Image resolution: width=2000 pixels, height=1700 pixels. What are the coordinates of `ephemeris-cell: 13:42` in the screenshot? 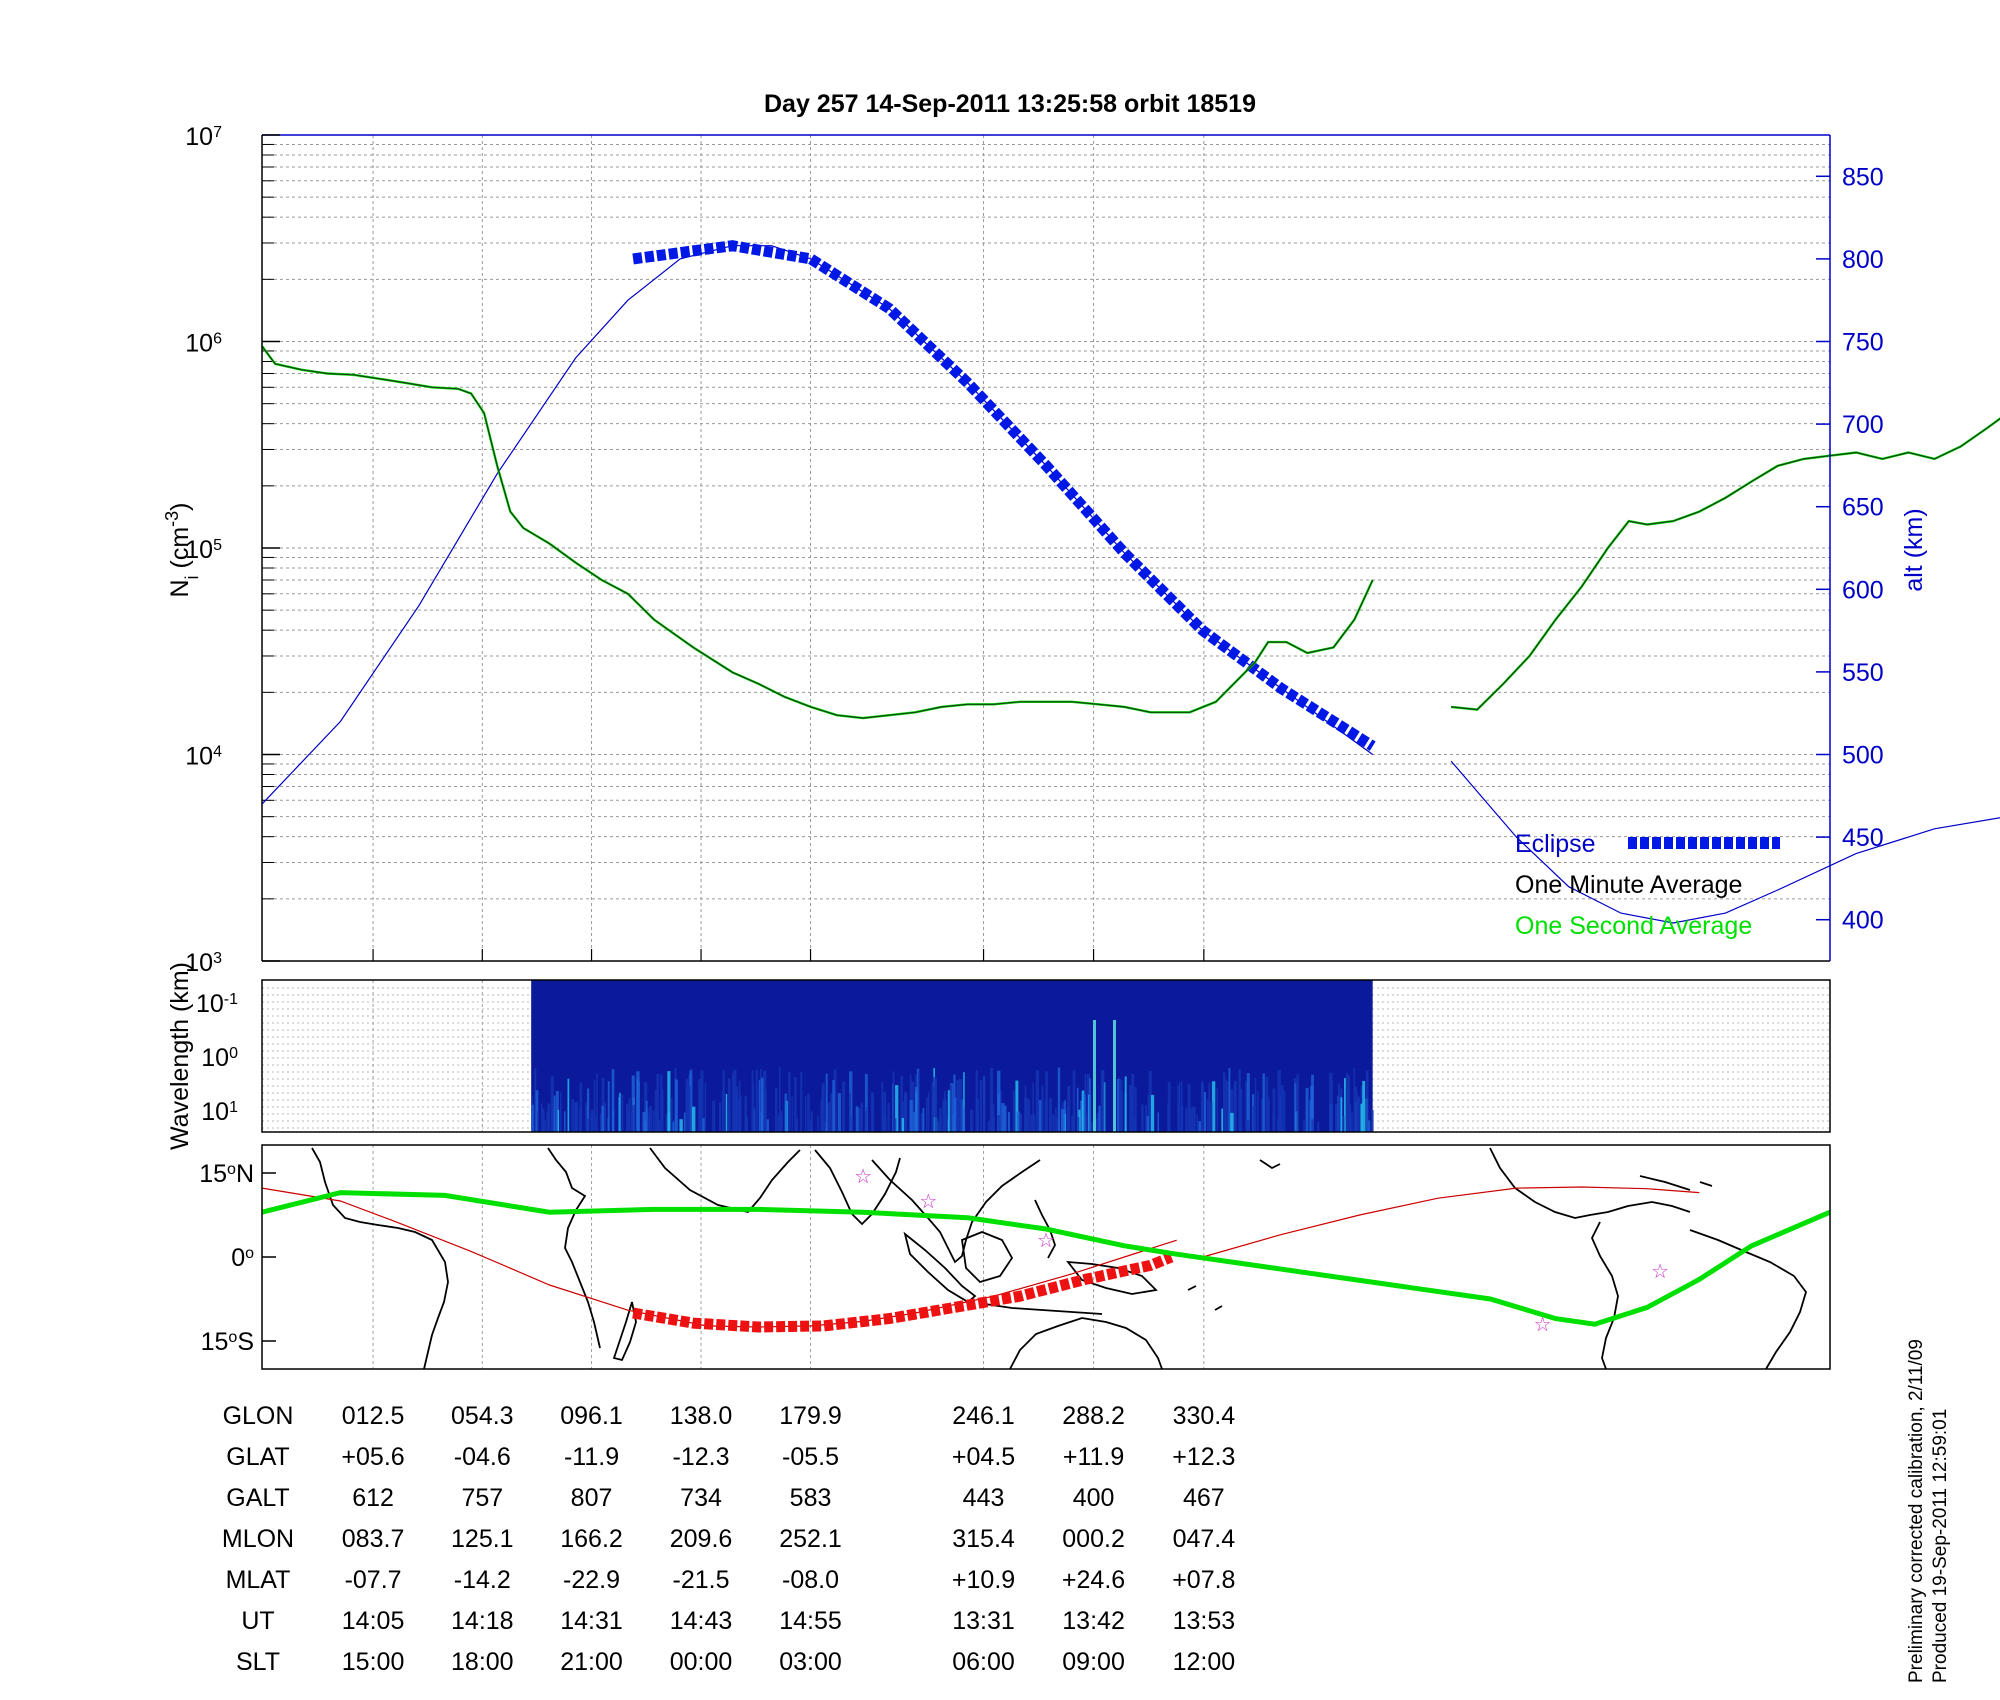 It's located at (1093, 1621).